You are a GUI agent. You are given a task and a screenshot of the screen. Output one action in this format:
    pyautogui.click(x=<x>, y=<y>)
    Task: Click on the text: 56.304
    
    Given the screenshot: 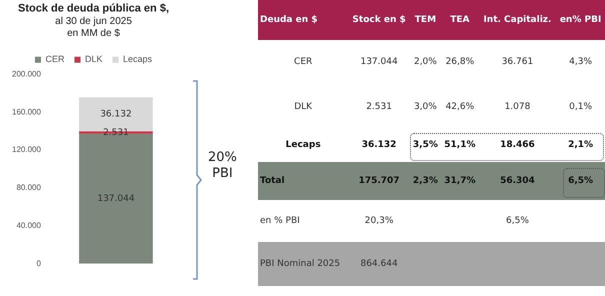 What is the action you would take?
    pyautogui.click(x=517, y=181)
    